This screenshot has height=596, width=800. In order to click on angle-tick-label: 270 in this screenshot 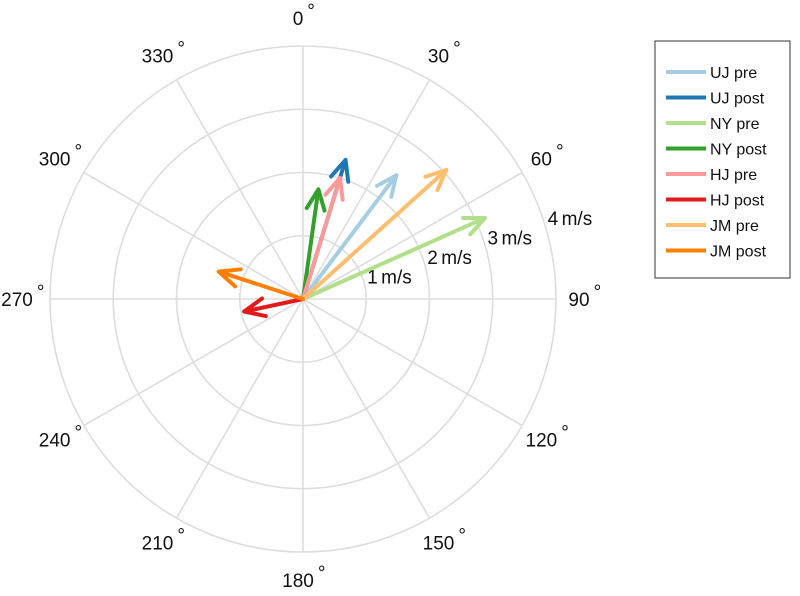, I will do `click(17, 300)`.